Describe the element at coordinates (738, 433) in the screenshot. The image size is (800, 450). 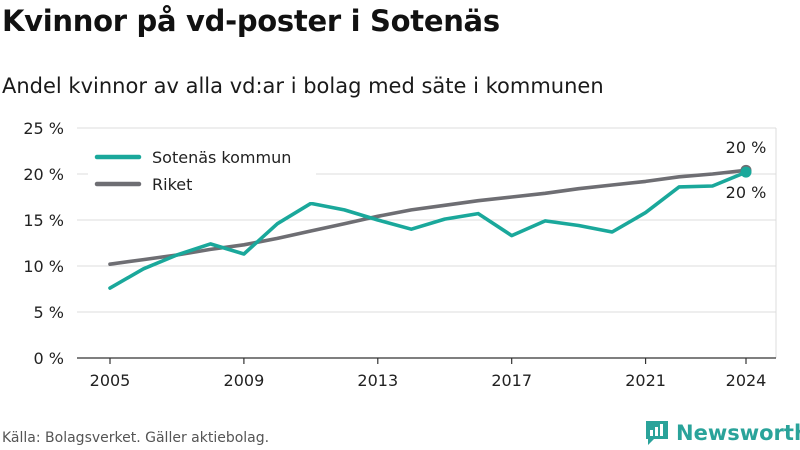
I see `newsworthy-logo-text: Newsworthy` at that location.